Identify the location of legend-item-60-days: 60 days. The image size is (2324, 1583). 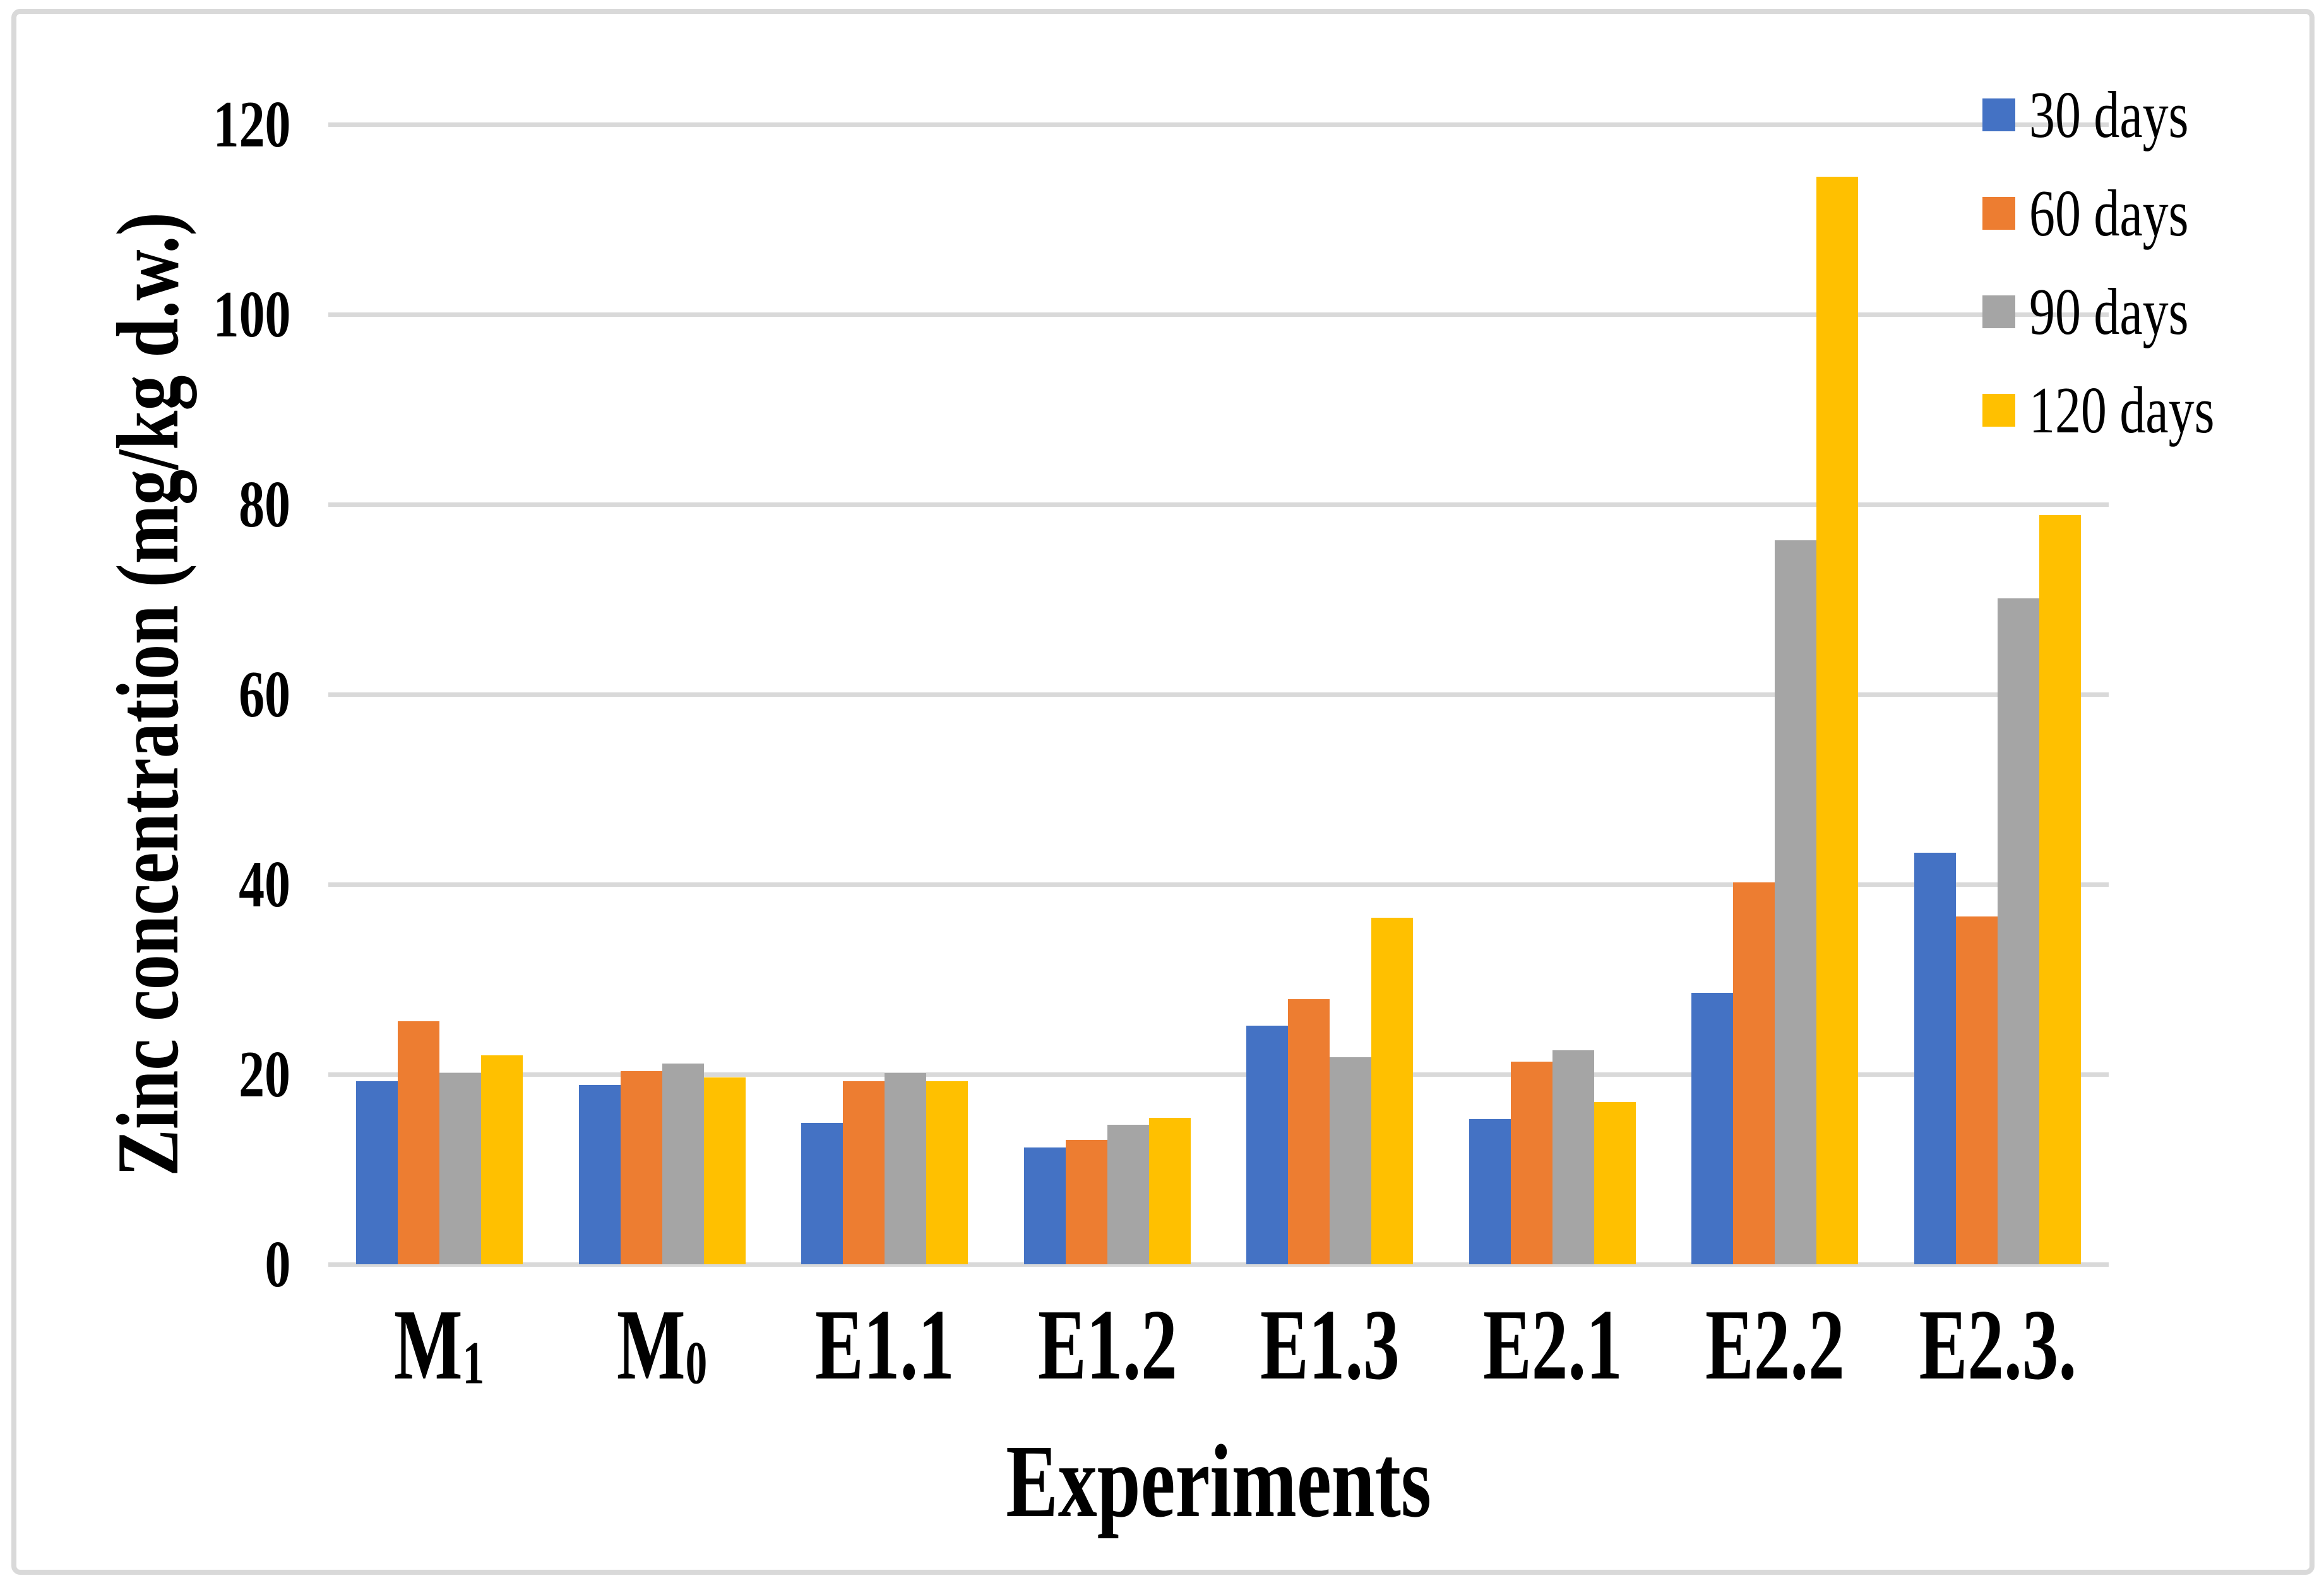
(2124, 213).